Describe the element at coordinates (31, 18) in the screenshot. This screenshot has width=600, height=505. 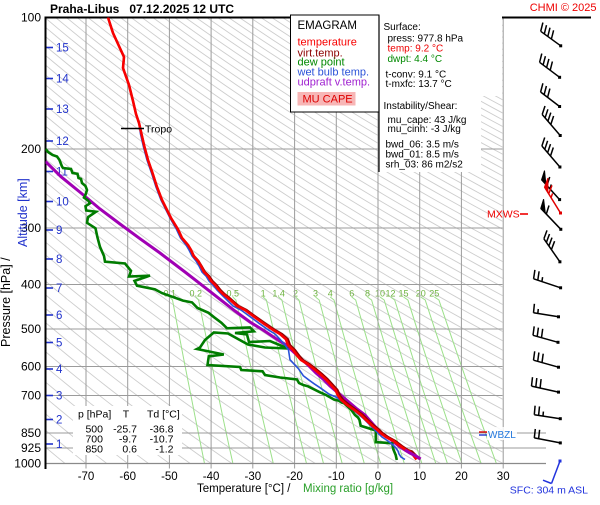
I see `svg-text: 100` at that location.